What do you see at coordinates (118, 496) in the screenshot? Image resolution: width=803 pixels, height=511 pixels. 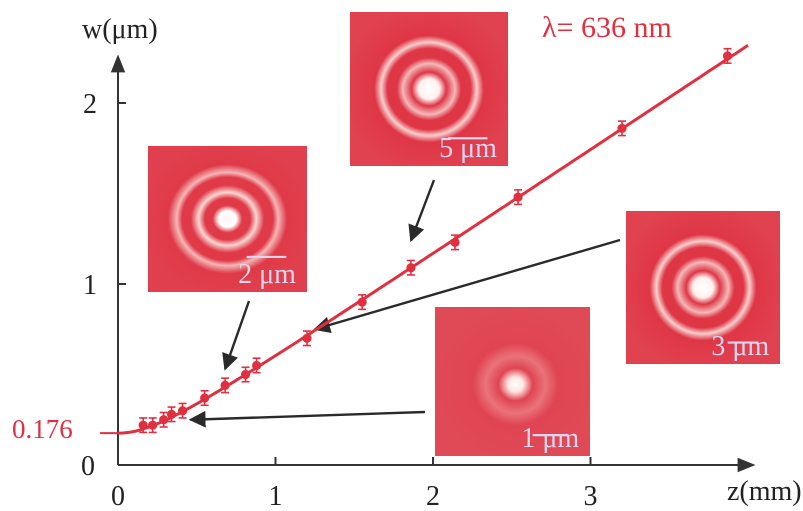 I see `x-tick-label: 0` at bounding box center [118, 496].